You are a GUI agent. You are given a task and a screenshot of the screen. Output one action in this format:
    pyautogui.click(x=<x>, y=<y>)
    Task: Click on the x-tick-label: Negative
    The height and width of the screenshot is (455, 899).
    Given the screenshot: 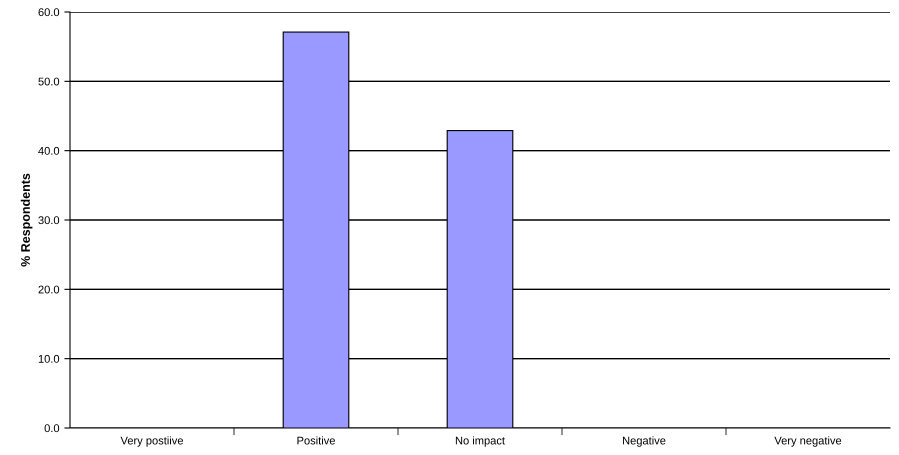 What is the action you would take?
    pyautogui.click(x=644, y=441)
    